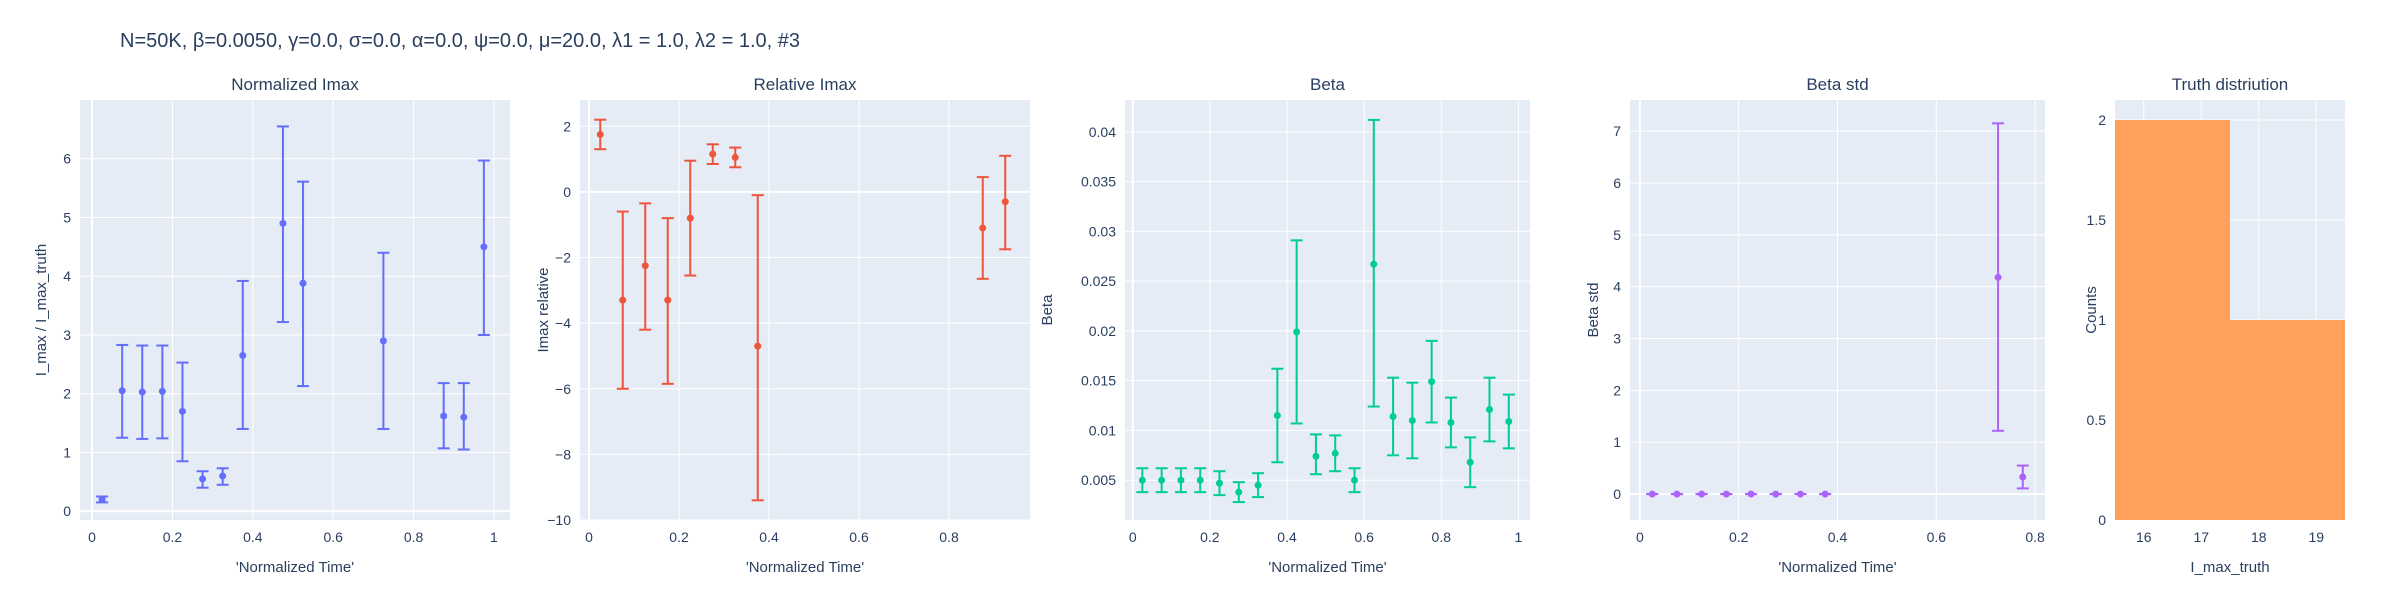 The image size is (2400, 600). What do you see at coordinates (1098, 281) in the screenshot?
I see `y-tick-label: 0.025` at bounding box center [1098, 281].